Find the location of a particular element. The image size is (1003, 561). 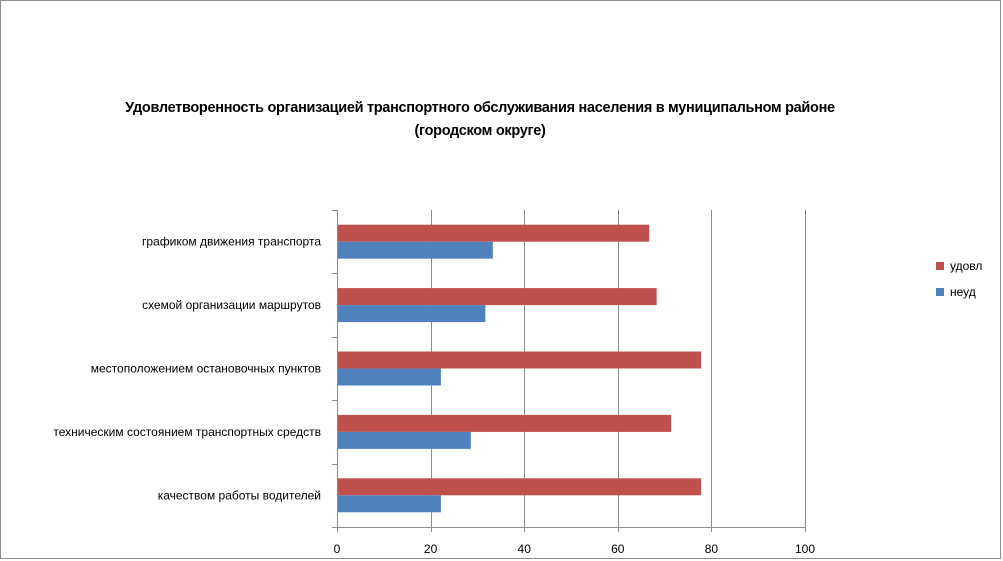

category-label-0: графиком движения транспорта is located at coordinates (231, 242).